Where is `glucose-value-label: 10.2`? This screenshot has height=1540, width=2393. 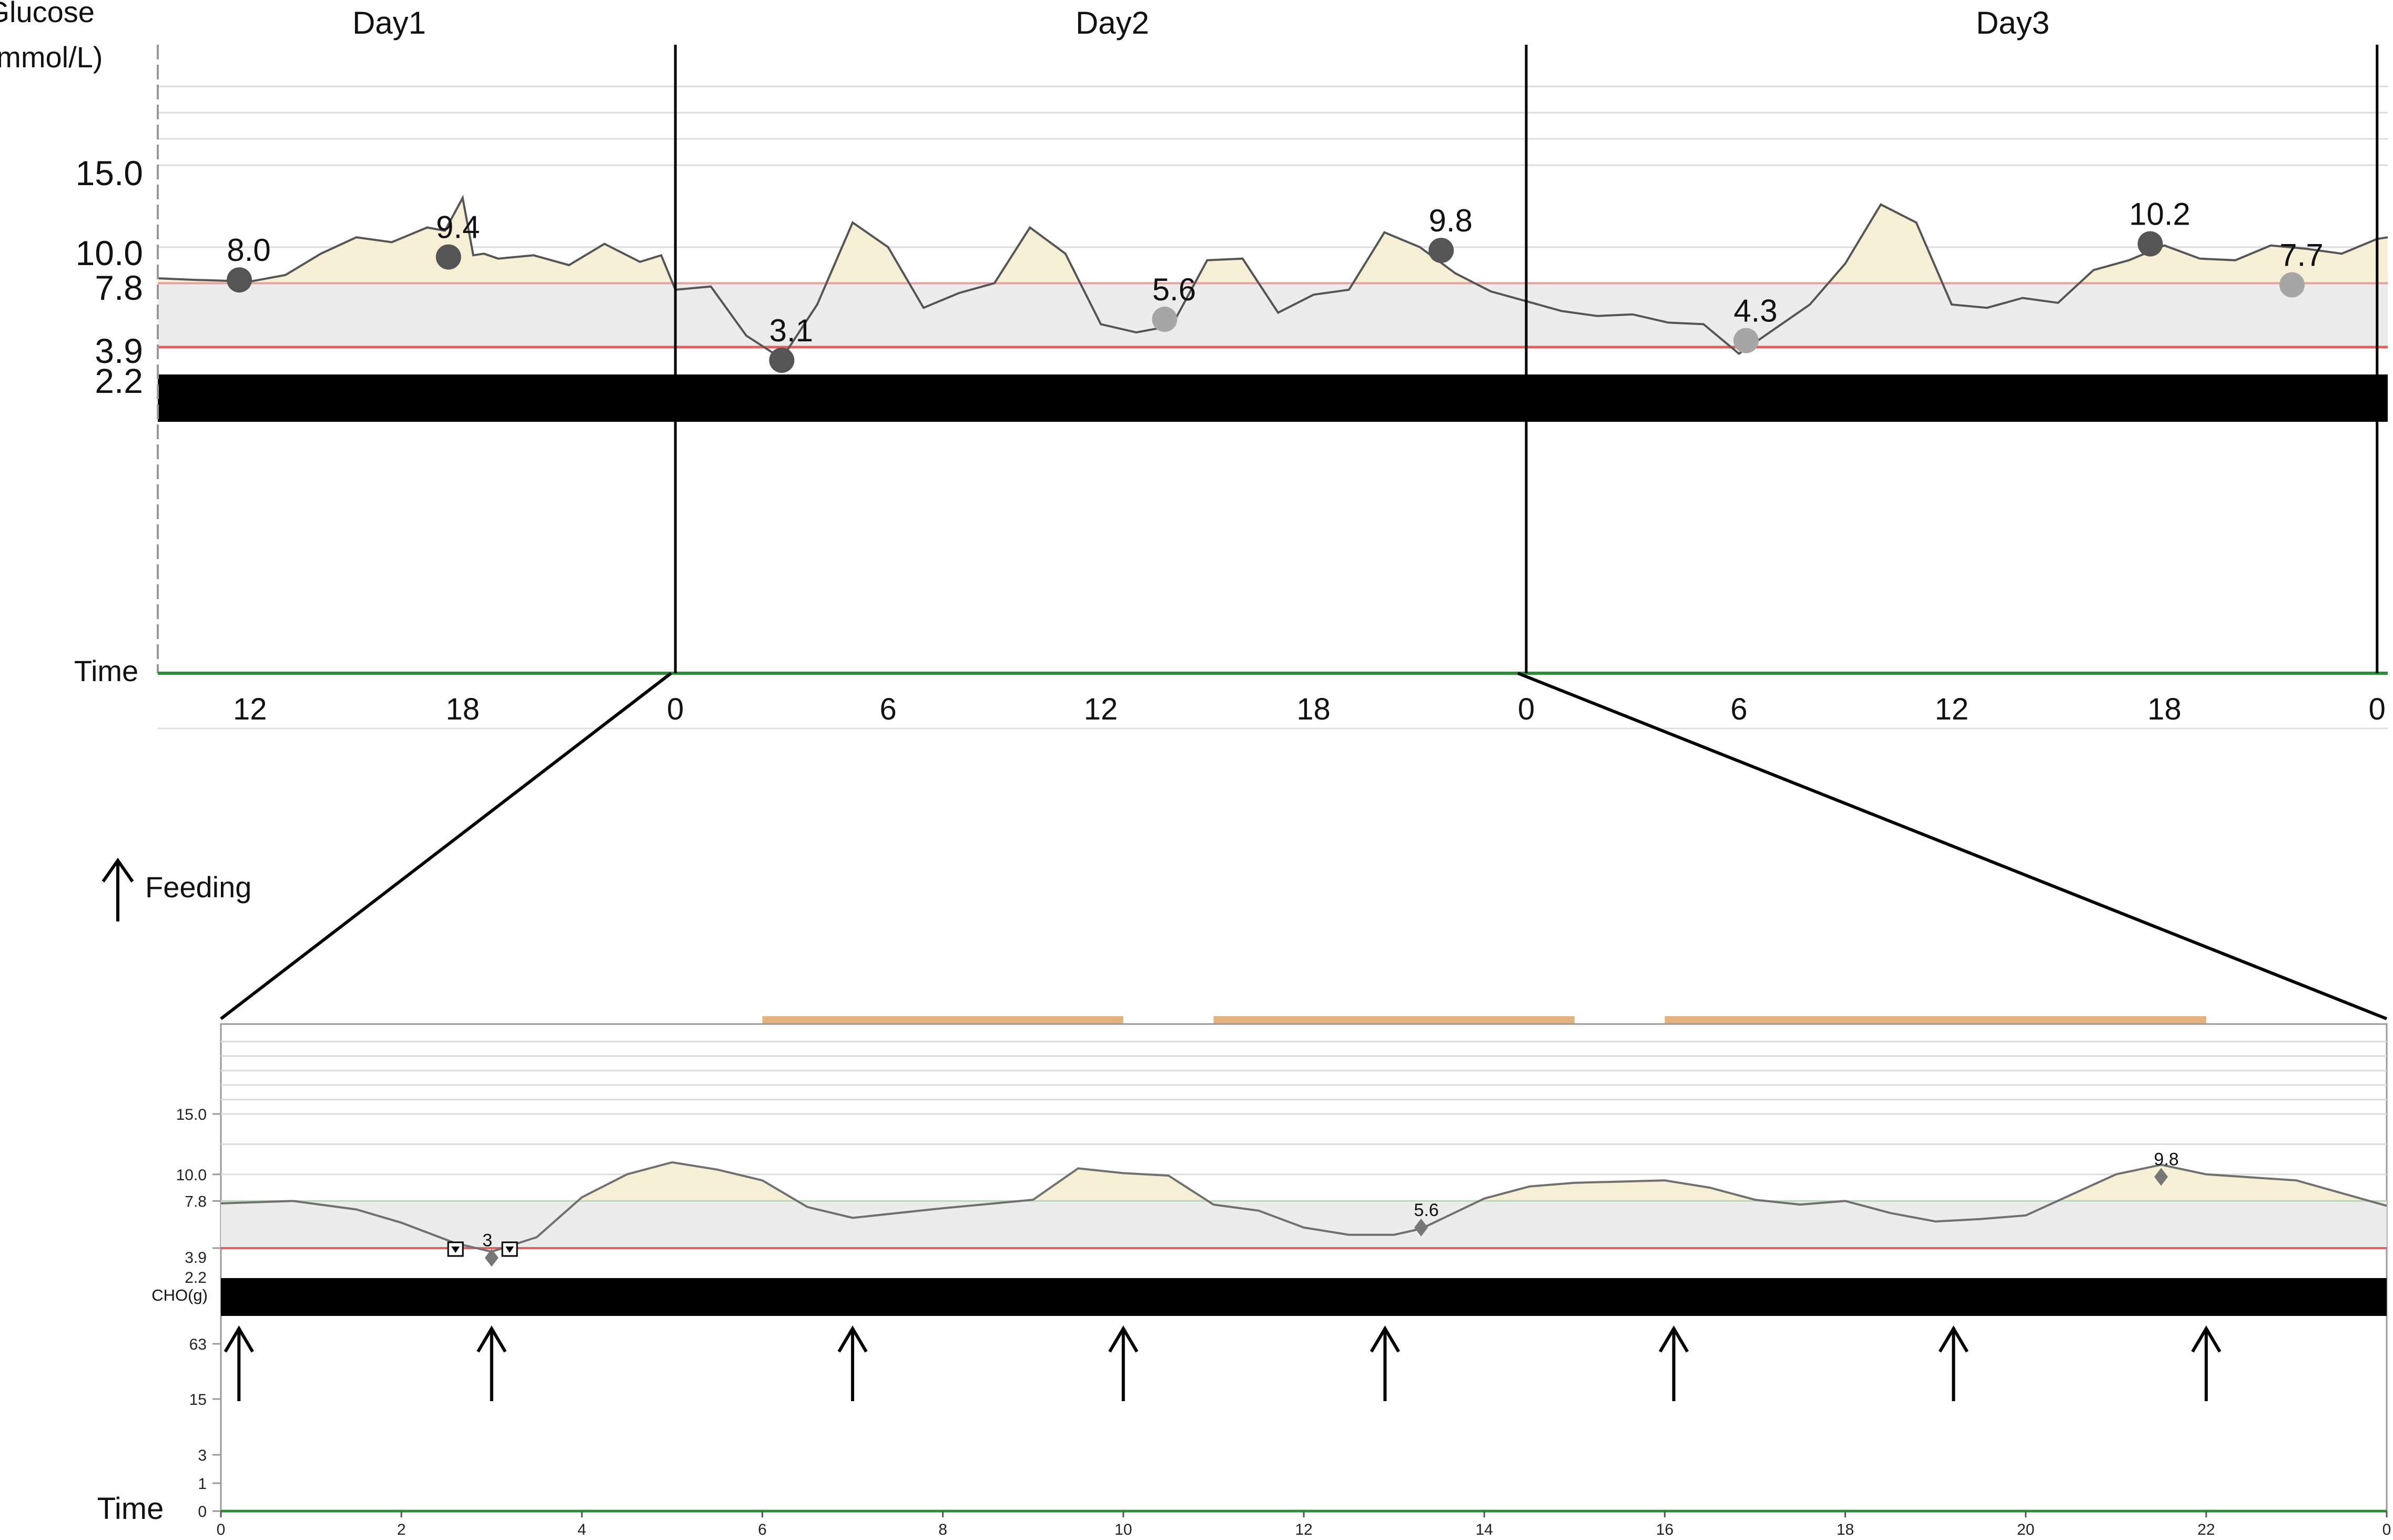
glucose-value-label: 10.2 is located at coordinates (2160, 214).